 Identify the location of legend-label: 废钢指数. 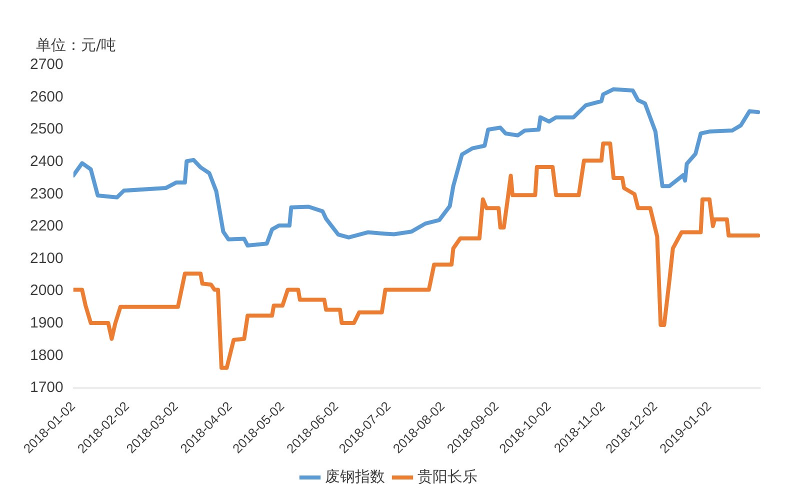
(355, 476).